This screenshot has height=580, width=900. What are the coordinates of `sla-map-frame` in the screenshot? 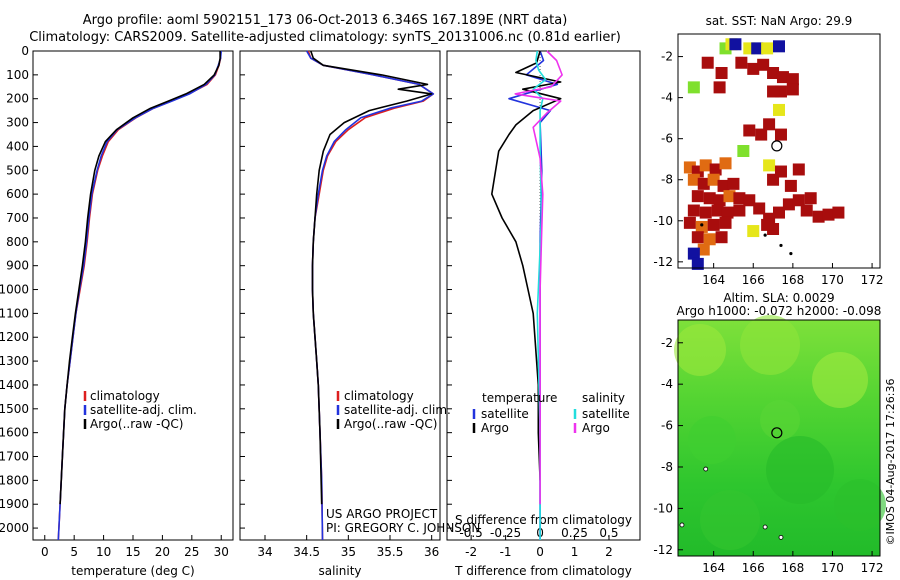 It's located at (779, 438).